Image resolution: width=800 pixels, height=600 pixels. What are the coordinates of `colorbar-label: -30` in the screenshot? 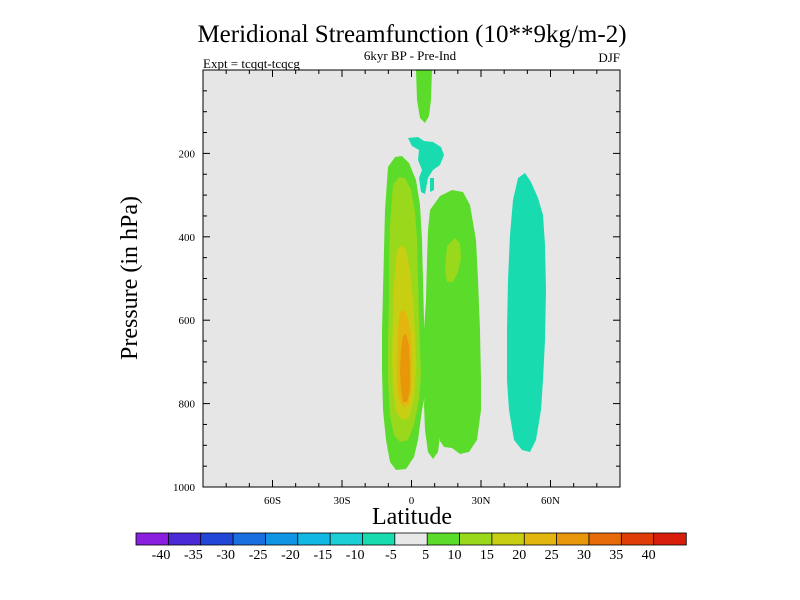 It's located at (225, 555).